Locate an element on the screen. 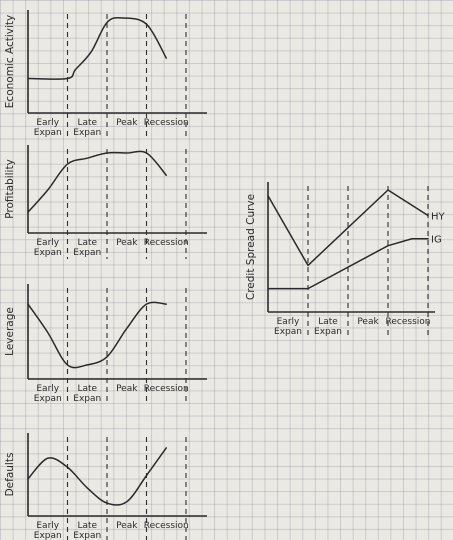 This screenshot has width=453, height=540. series-tag: IG is located at coordinates (436, 240).